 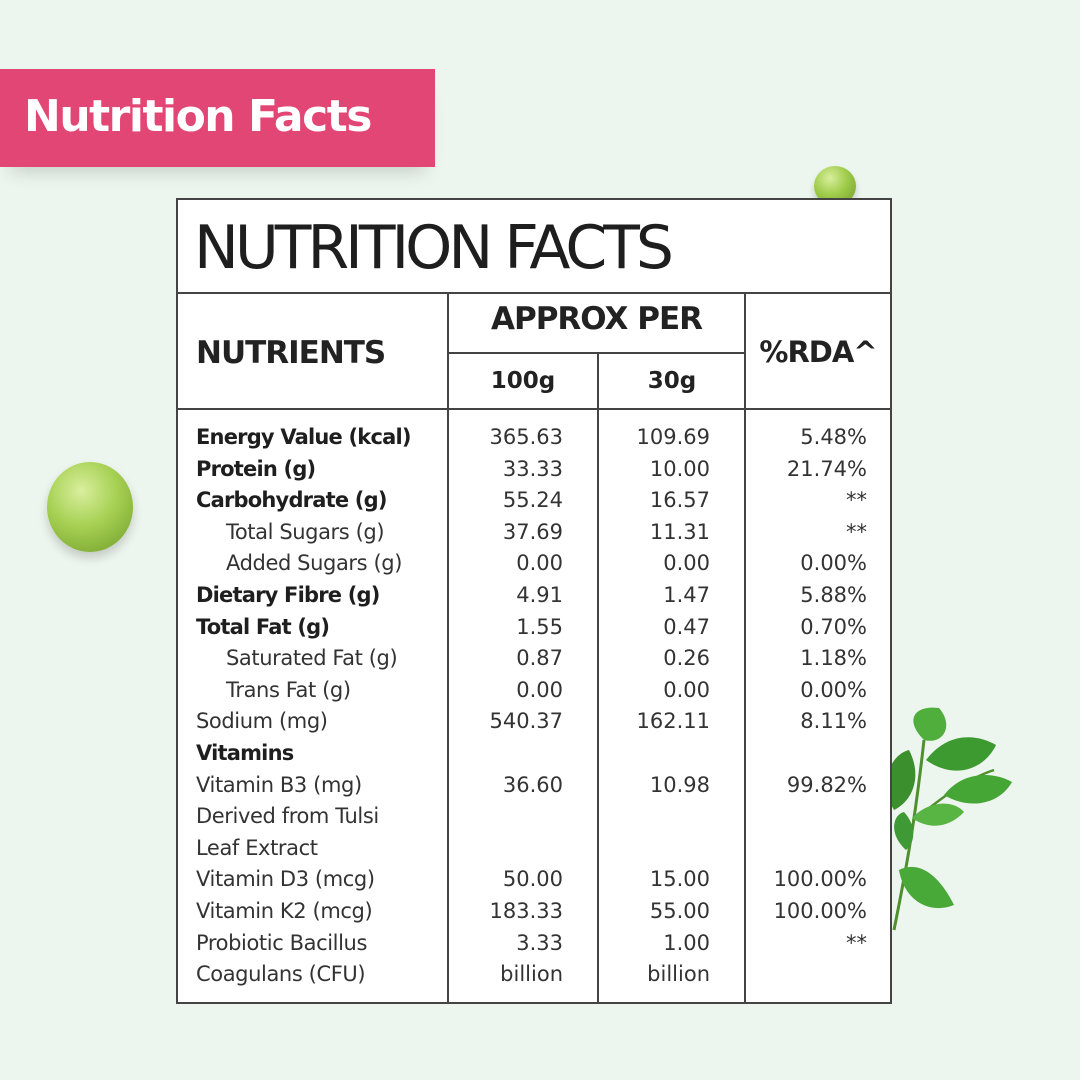 I want to click on value-per-30g: 109.69, so click(x=673, y=437).